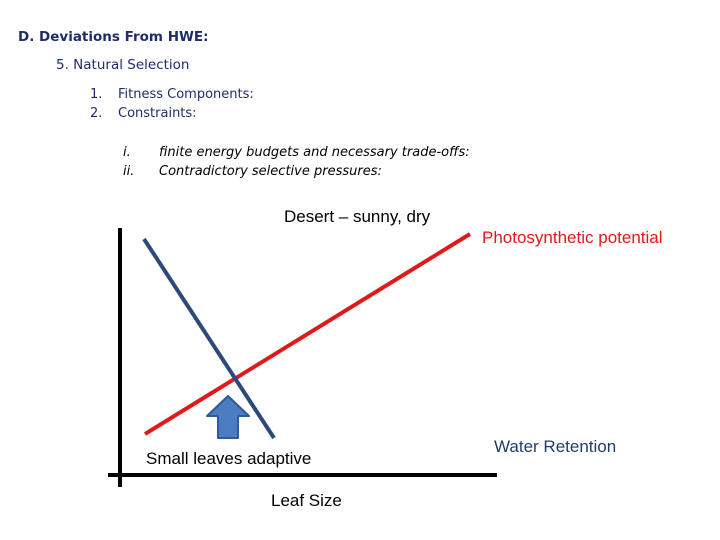  Describe the element at coordinates (113, 37) in the screenshot. I see `slide-heading: D. Deviations From HWE:` at that location.